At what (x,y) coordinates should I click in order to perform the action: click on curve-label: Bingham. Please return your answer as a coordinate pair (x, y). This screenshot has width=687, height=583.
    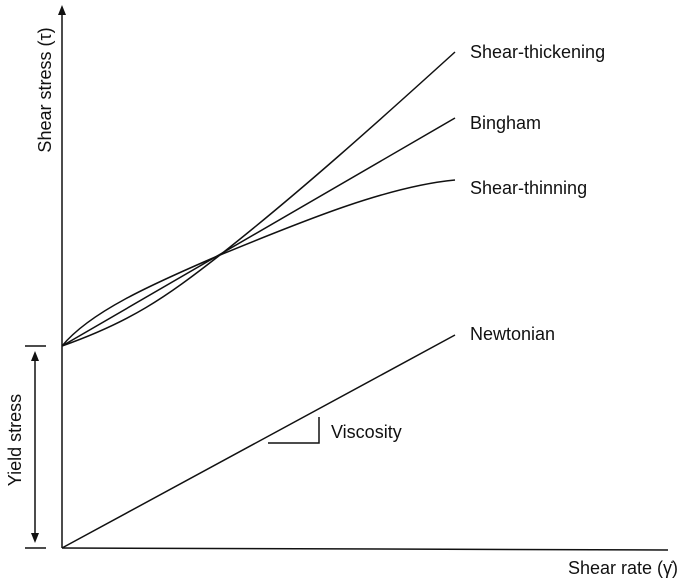
    Looking at the image, I should click on (505, 123).